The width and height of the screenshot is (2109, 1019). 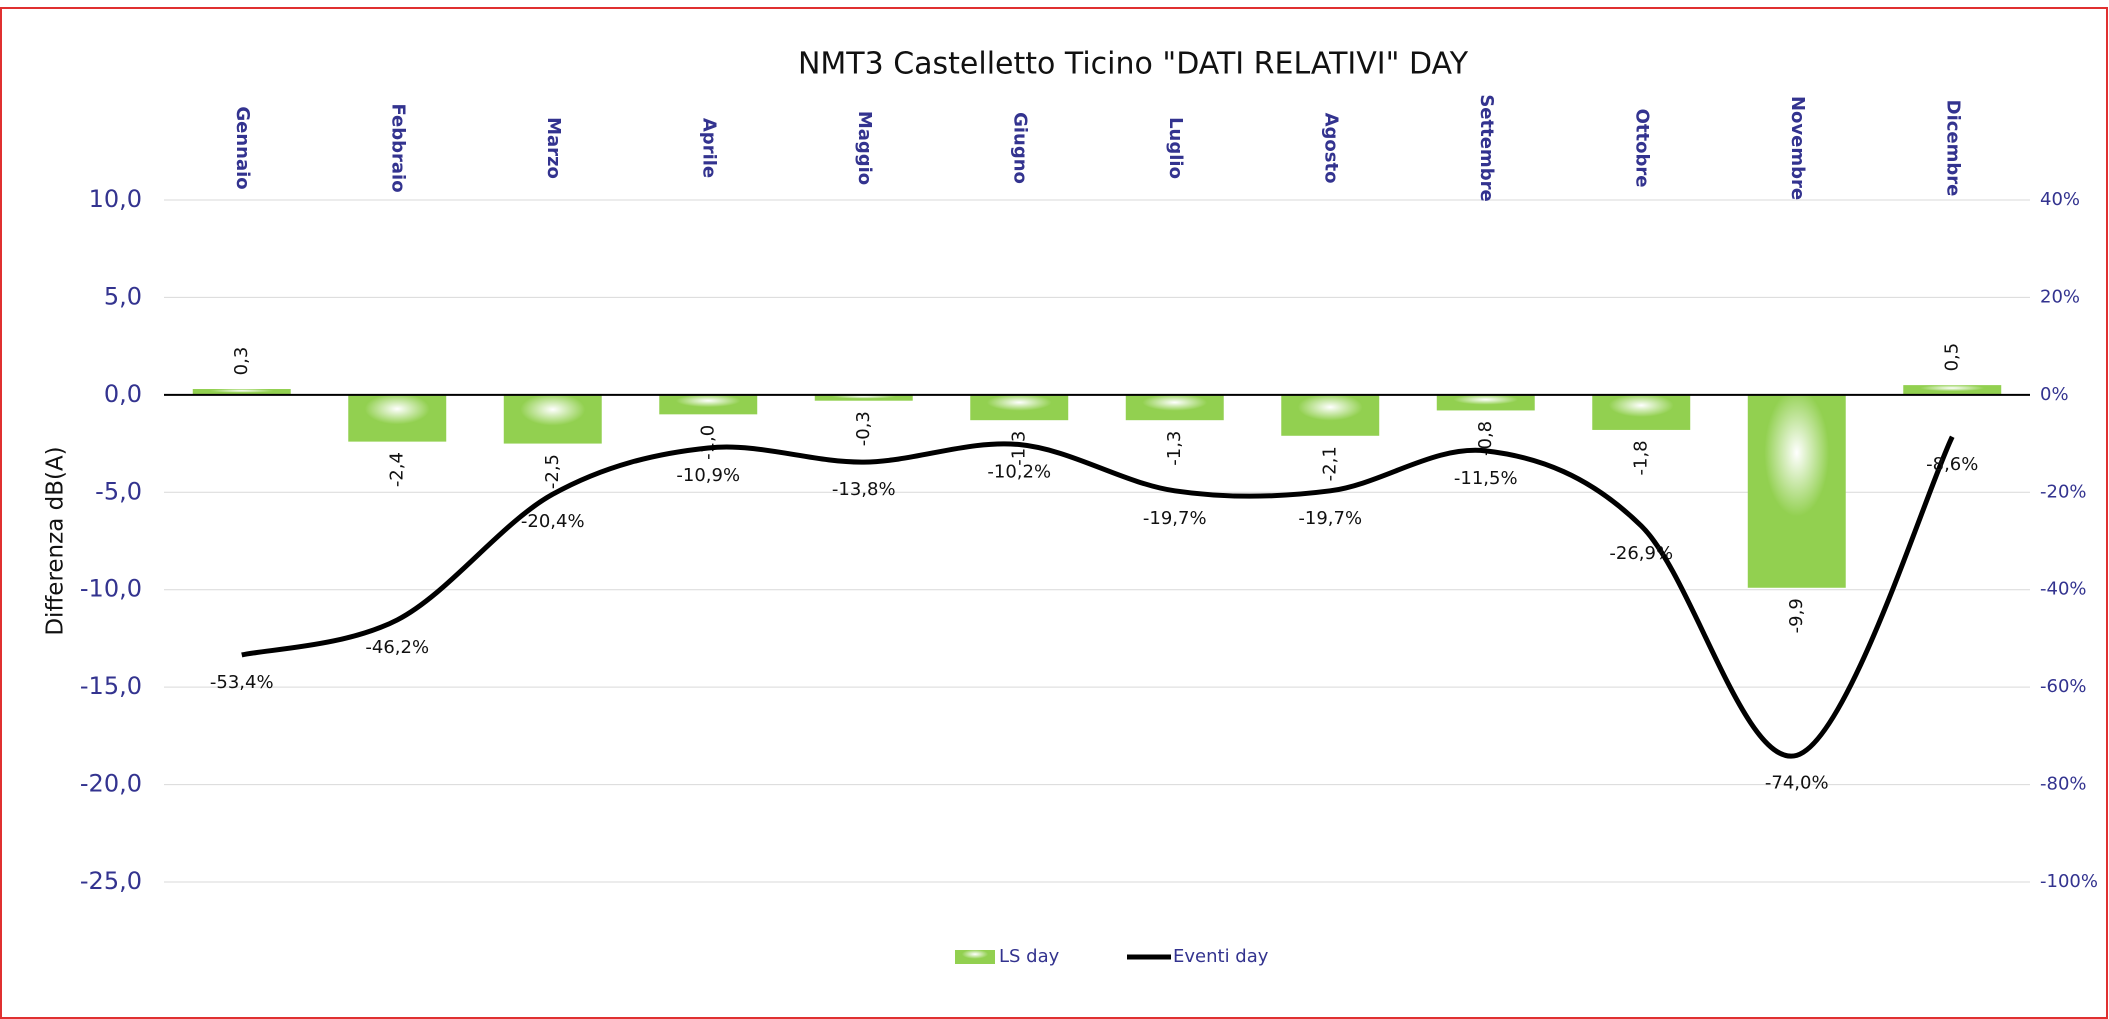 I want to click on x-tick-label: Maggio, so click(x=864, y=148).